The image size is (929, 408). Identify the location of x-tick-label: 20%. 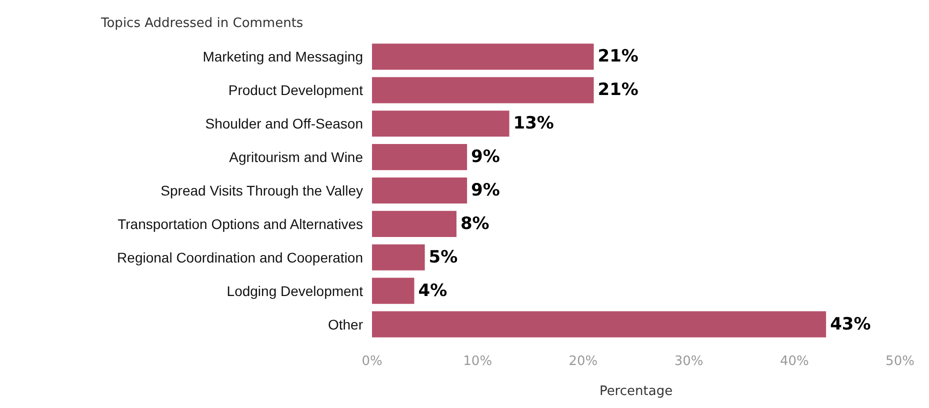
(583, 361).